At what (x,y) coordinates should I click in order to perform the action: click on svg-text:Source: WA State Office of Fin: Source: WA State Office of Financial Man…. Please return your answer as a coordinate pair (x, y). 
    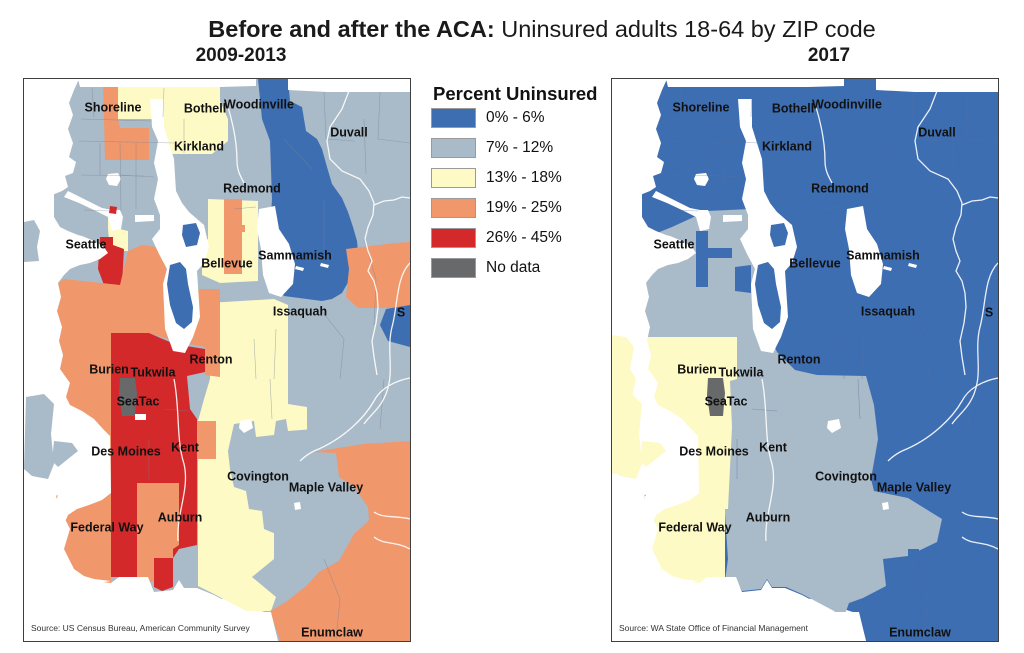
    Looking at the image, I should click on (714, 628).